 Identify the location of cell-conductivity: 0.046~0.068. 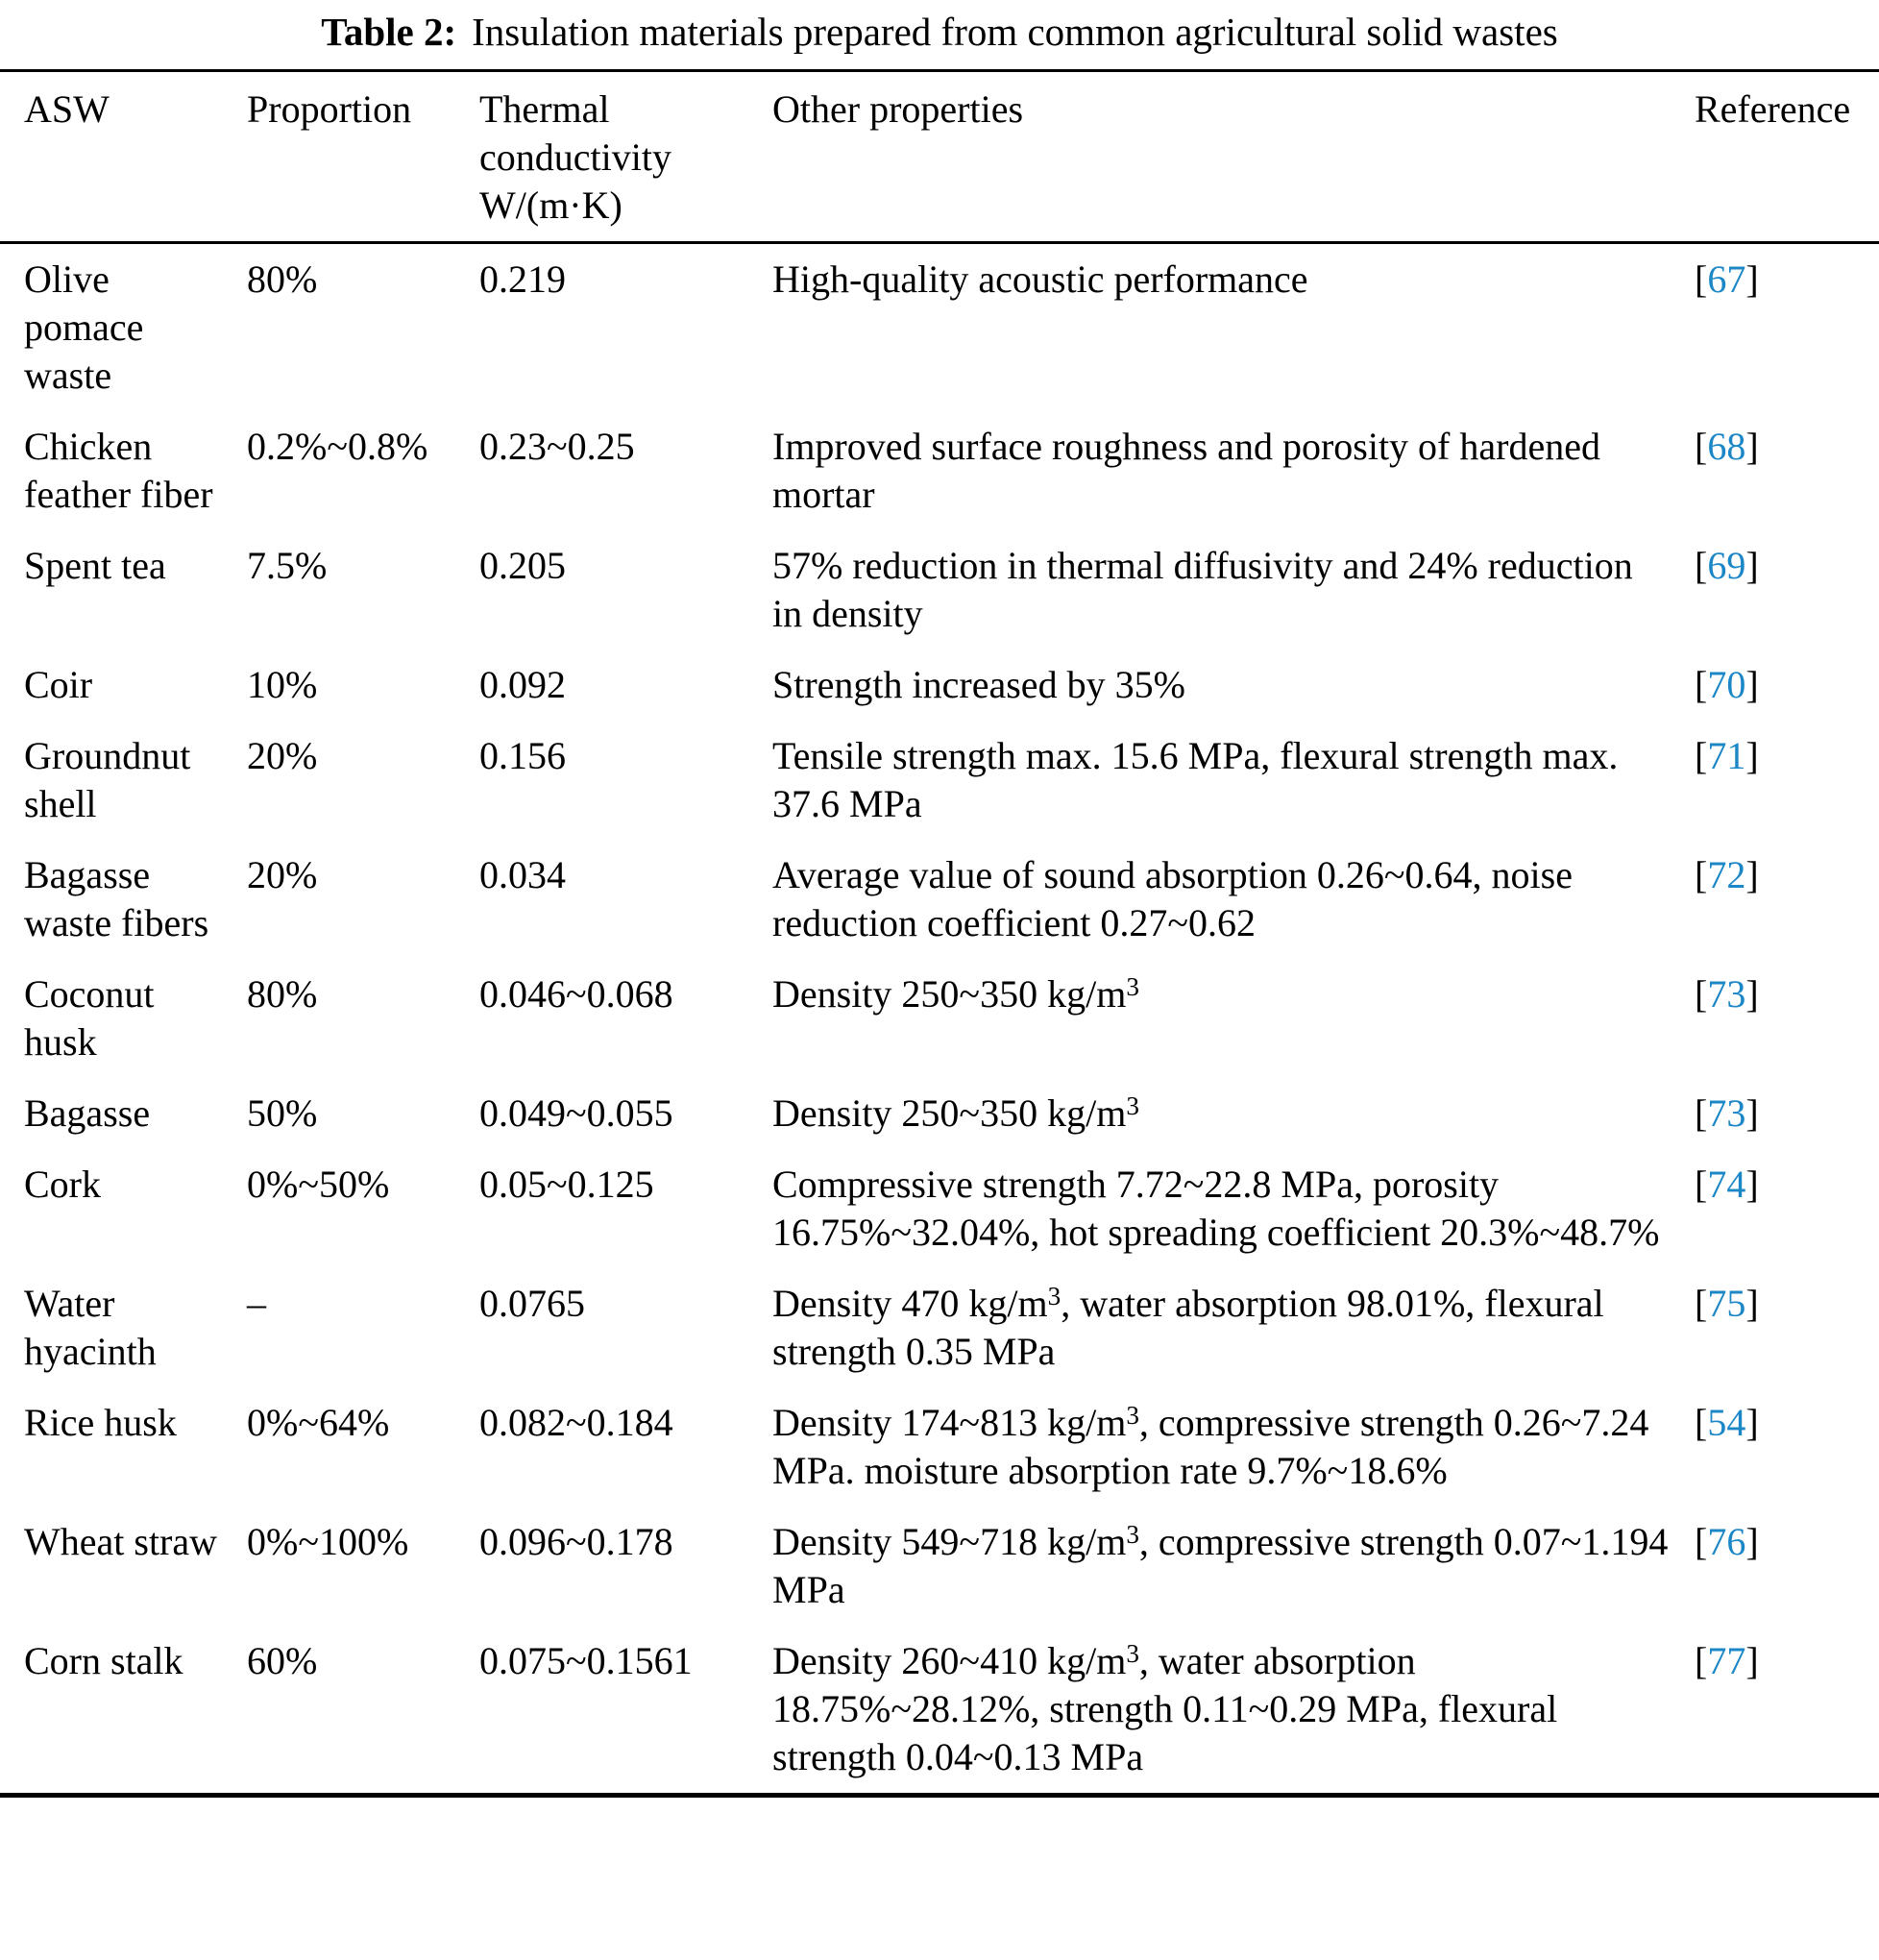
(576, 994).